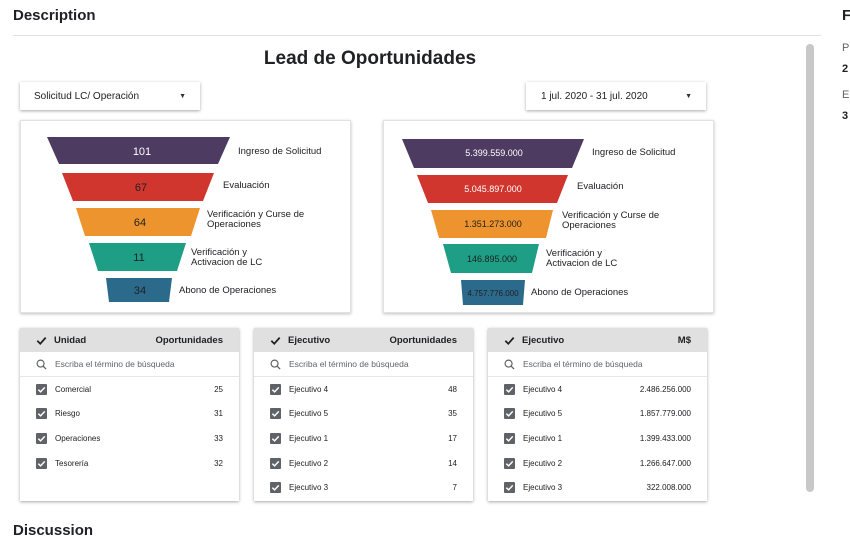  Describe the element at coordinates (87, 96) in the screenshot. I see `stage-filter-value: Solicitud LC/ Operación` at that location.